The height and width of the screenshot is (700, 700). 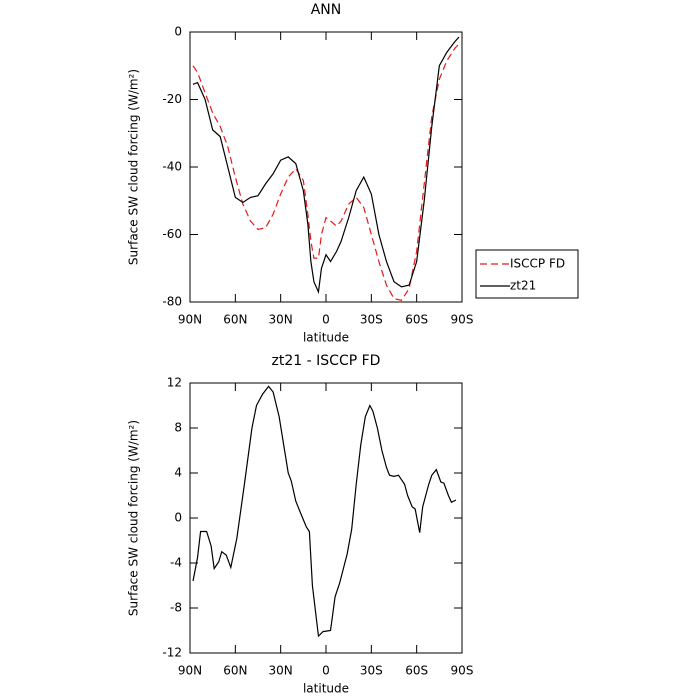 What do you see at coordinates (523, 286) in the screenshot?
I see `legend-label: zt21` at bounding box center [523, 286].